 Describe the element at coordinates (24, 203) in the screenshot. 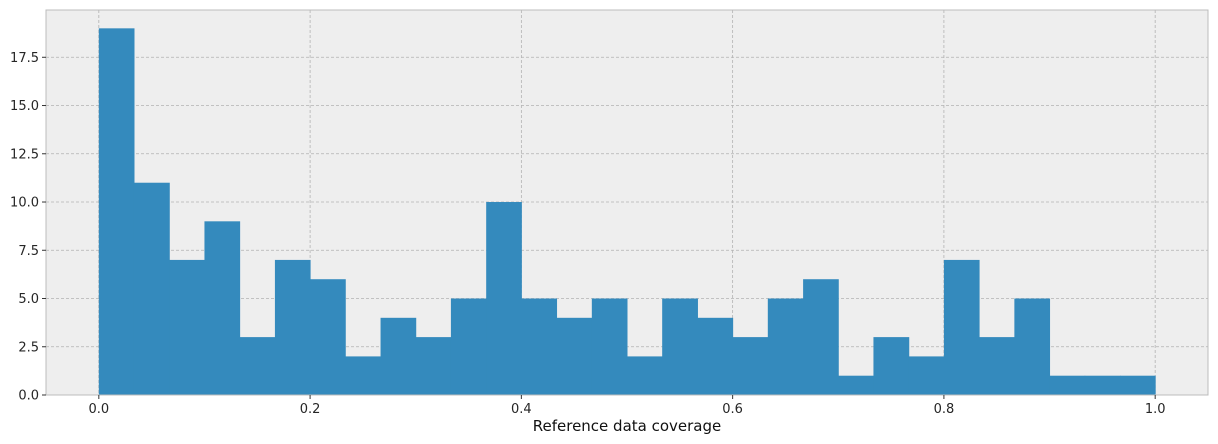

I see `y-tick-label-4: 10.0` at that location.